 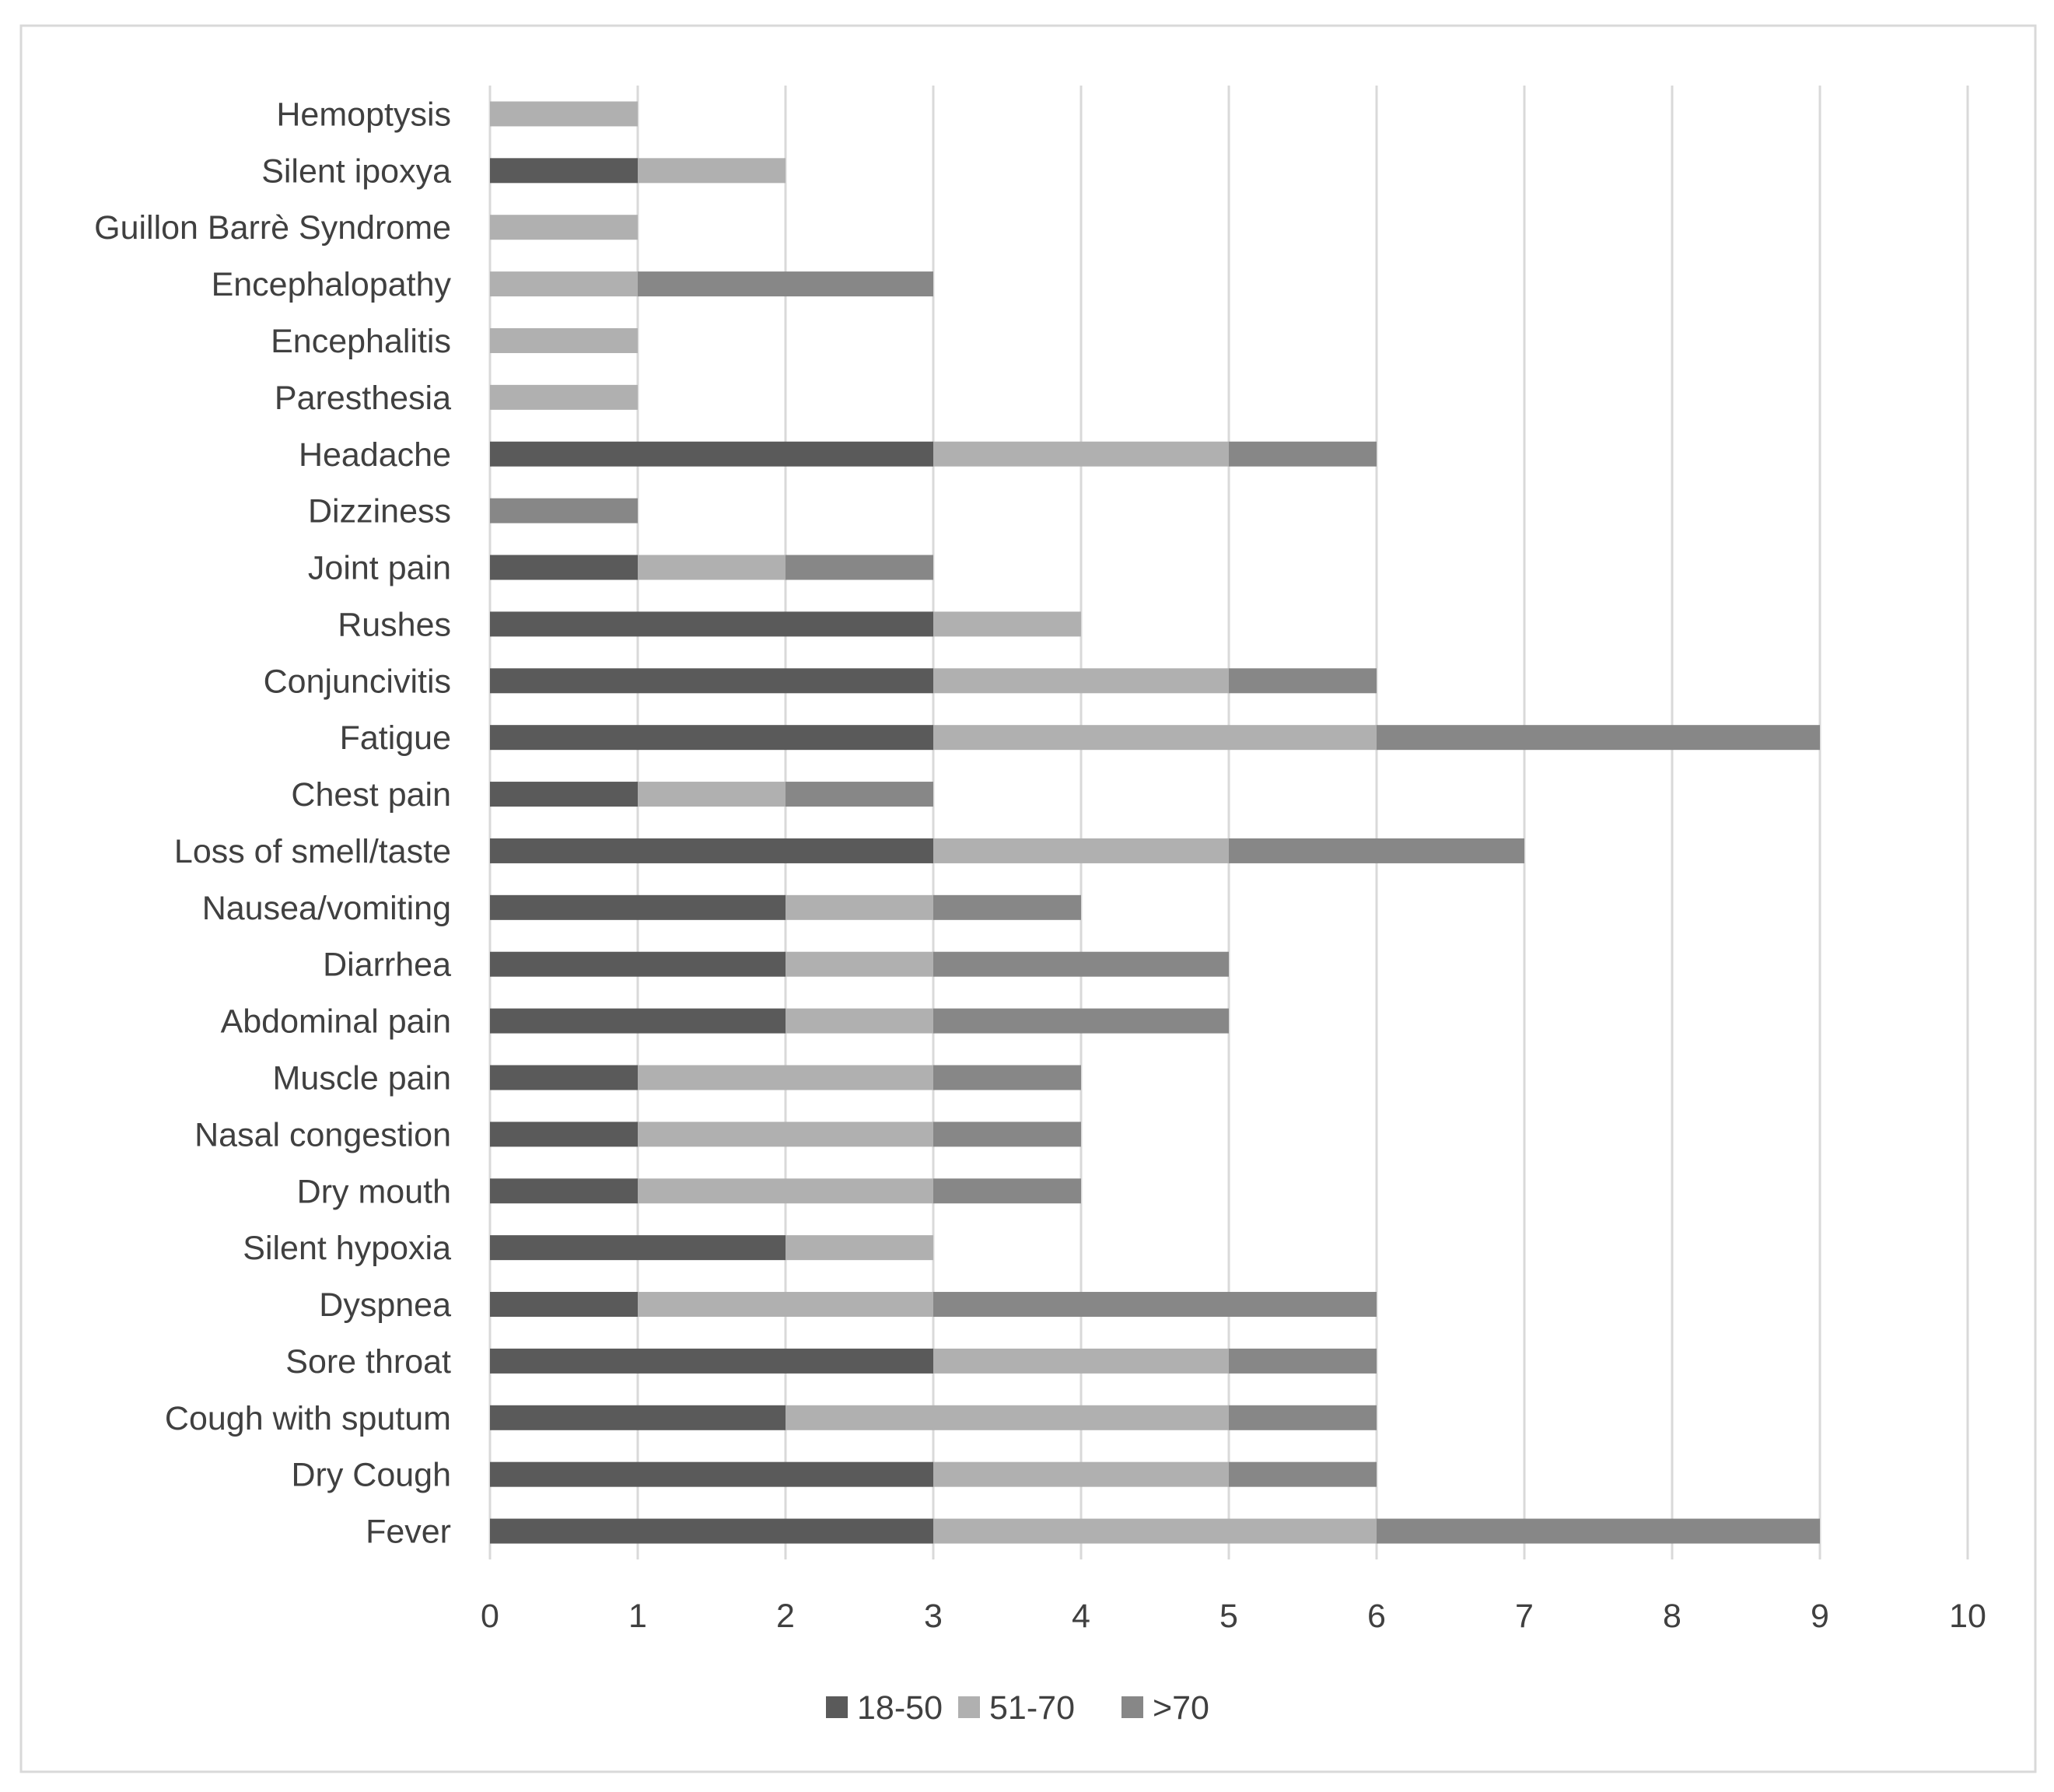 What do you see at coordinates (375, 455) in the screenshot?
I see `category-label: Headache` at bounding box center [375, 455].